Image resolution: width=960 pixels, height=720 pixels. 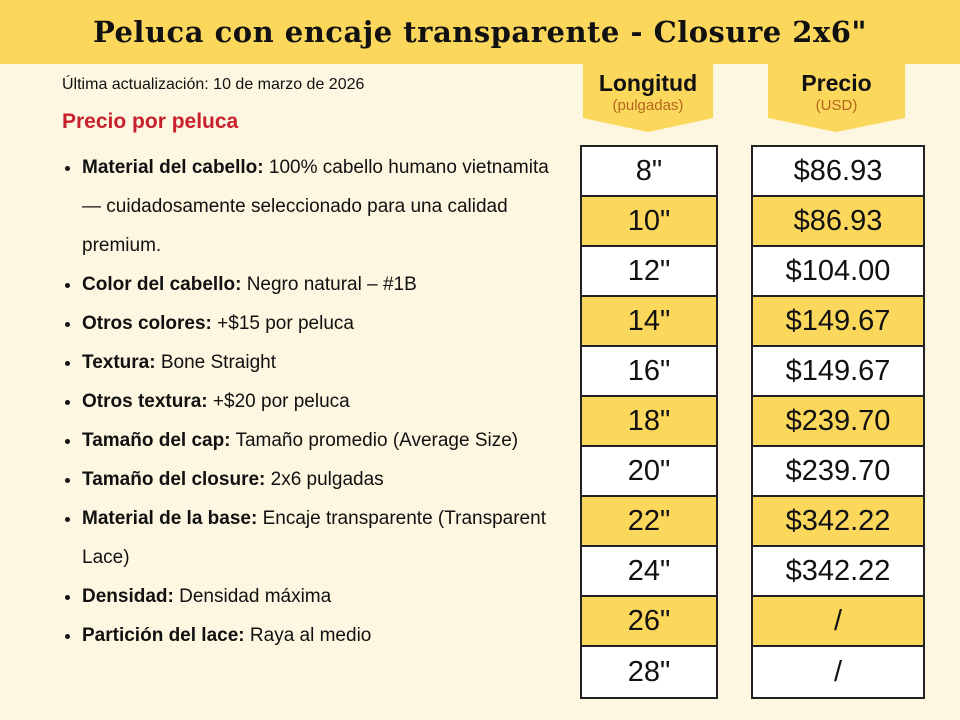 What do you see at coordinates (649, 222) in the screenshot?
I see `length-cell: 10"` at bounding box center [649, 222].